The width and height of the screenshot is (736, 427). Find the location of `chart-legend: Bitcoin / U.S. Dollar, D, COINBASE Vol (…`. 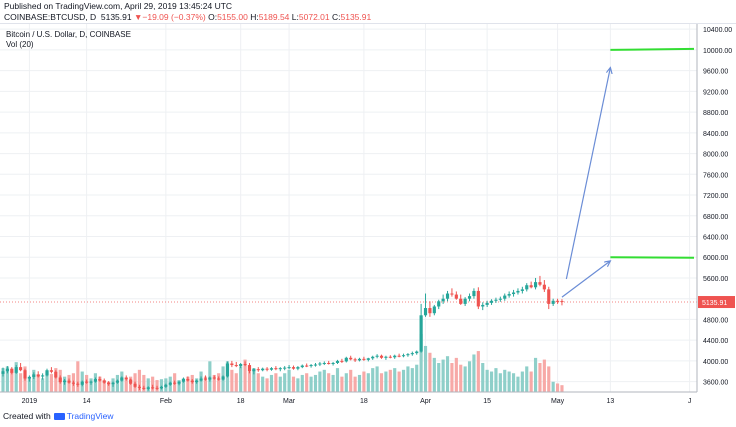

chart-legend: Bitcoin / U.S. Dollar, D, COINBASE Vol (… is located at coordinates (68, 40).